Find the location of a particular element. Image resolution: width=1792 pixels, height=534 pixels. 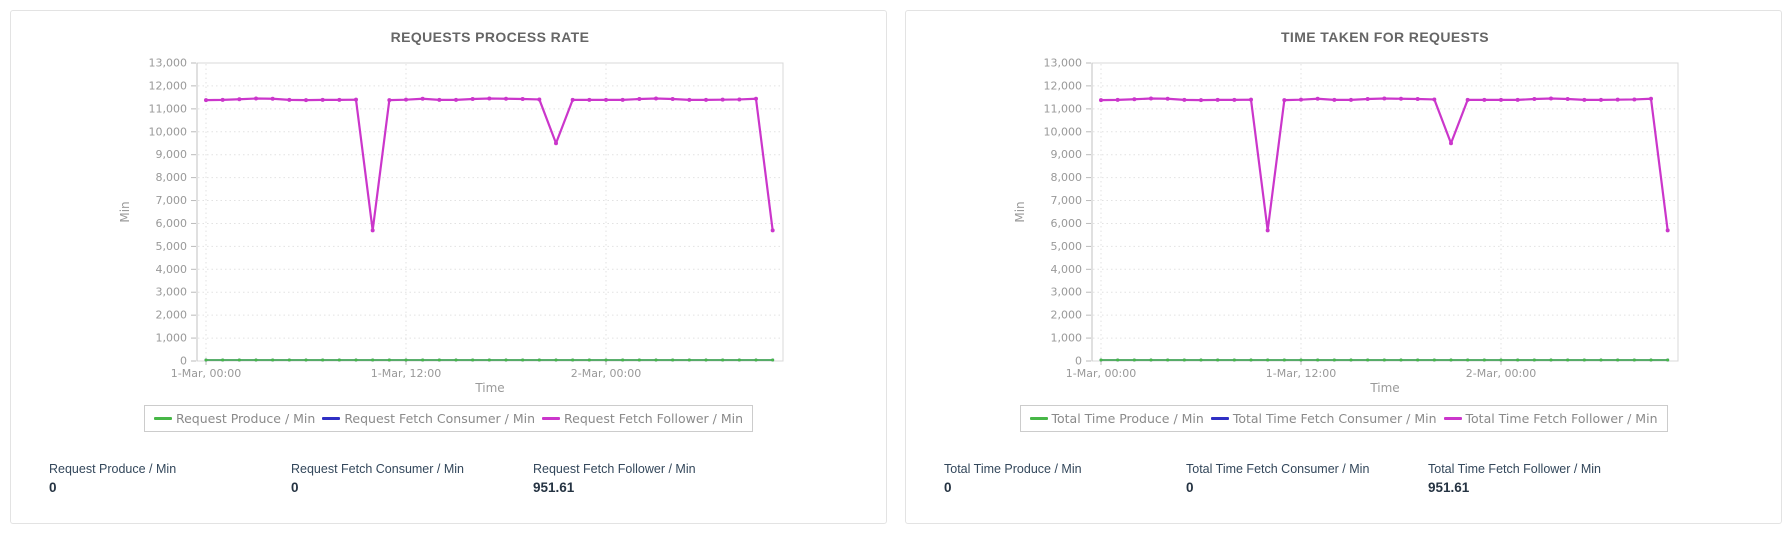

legend-item: Request Fetch Consumer / Min is located at coordinates (428, 418).